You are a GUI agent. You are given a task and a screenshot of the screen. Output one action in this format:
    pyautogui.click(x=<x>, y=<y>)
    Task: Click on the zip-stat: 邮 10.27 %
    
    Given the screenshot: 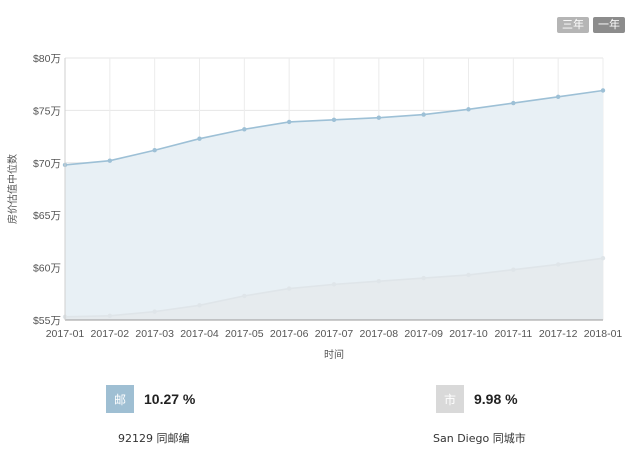 What is the action you would take?
    pyautogui.click(x=150, y=399)
    